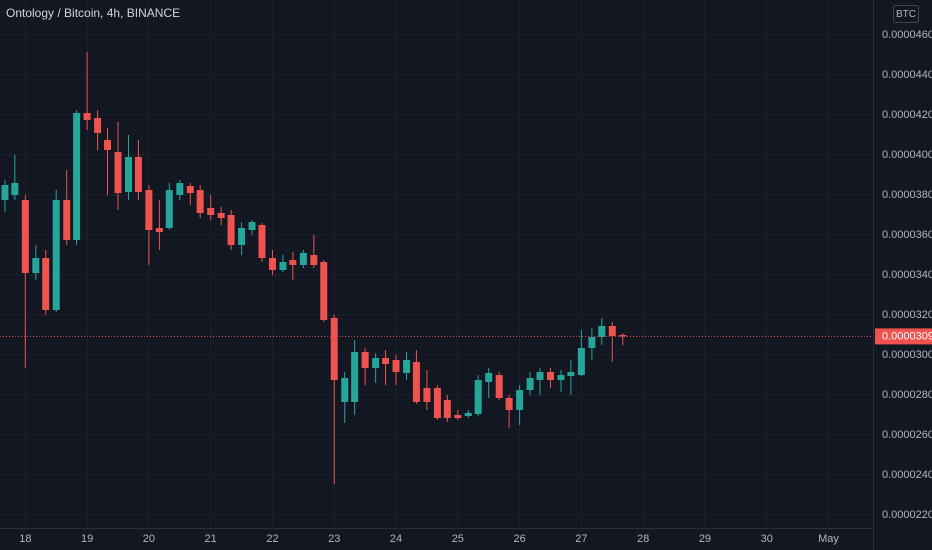  I want to click on x-tick-label: 19, so click(87, 539).